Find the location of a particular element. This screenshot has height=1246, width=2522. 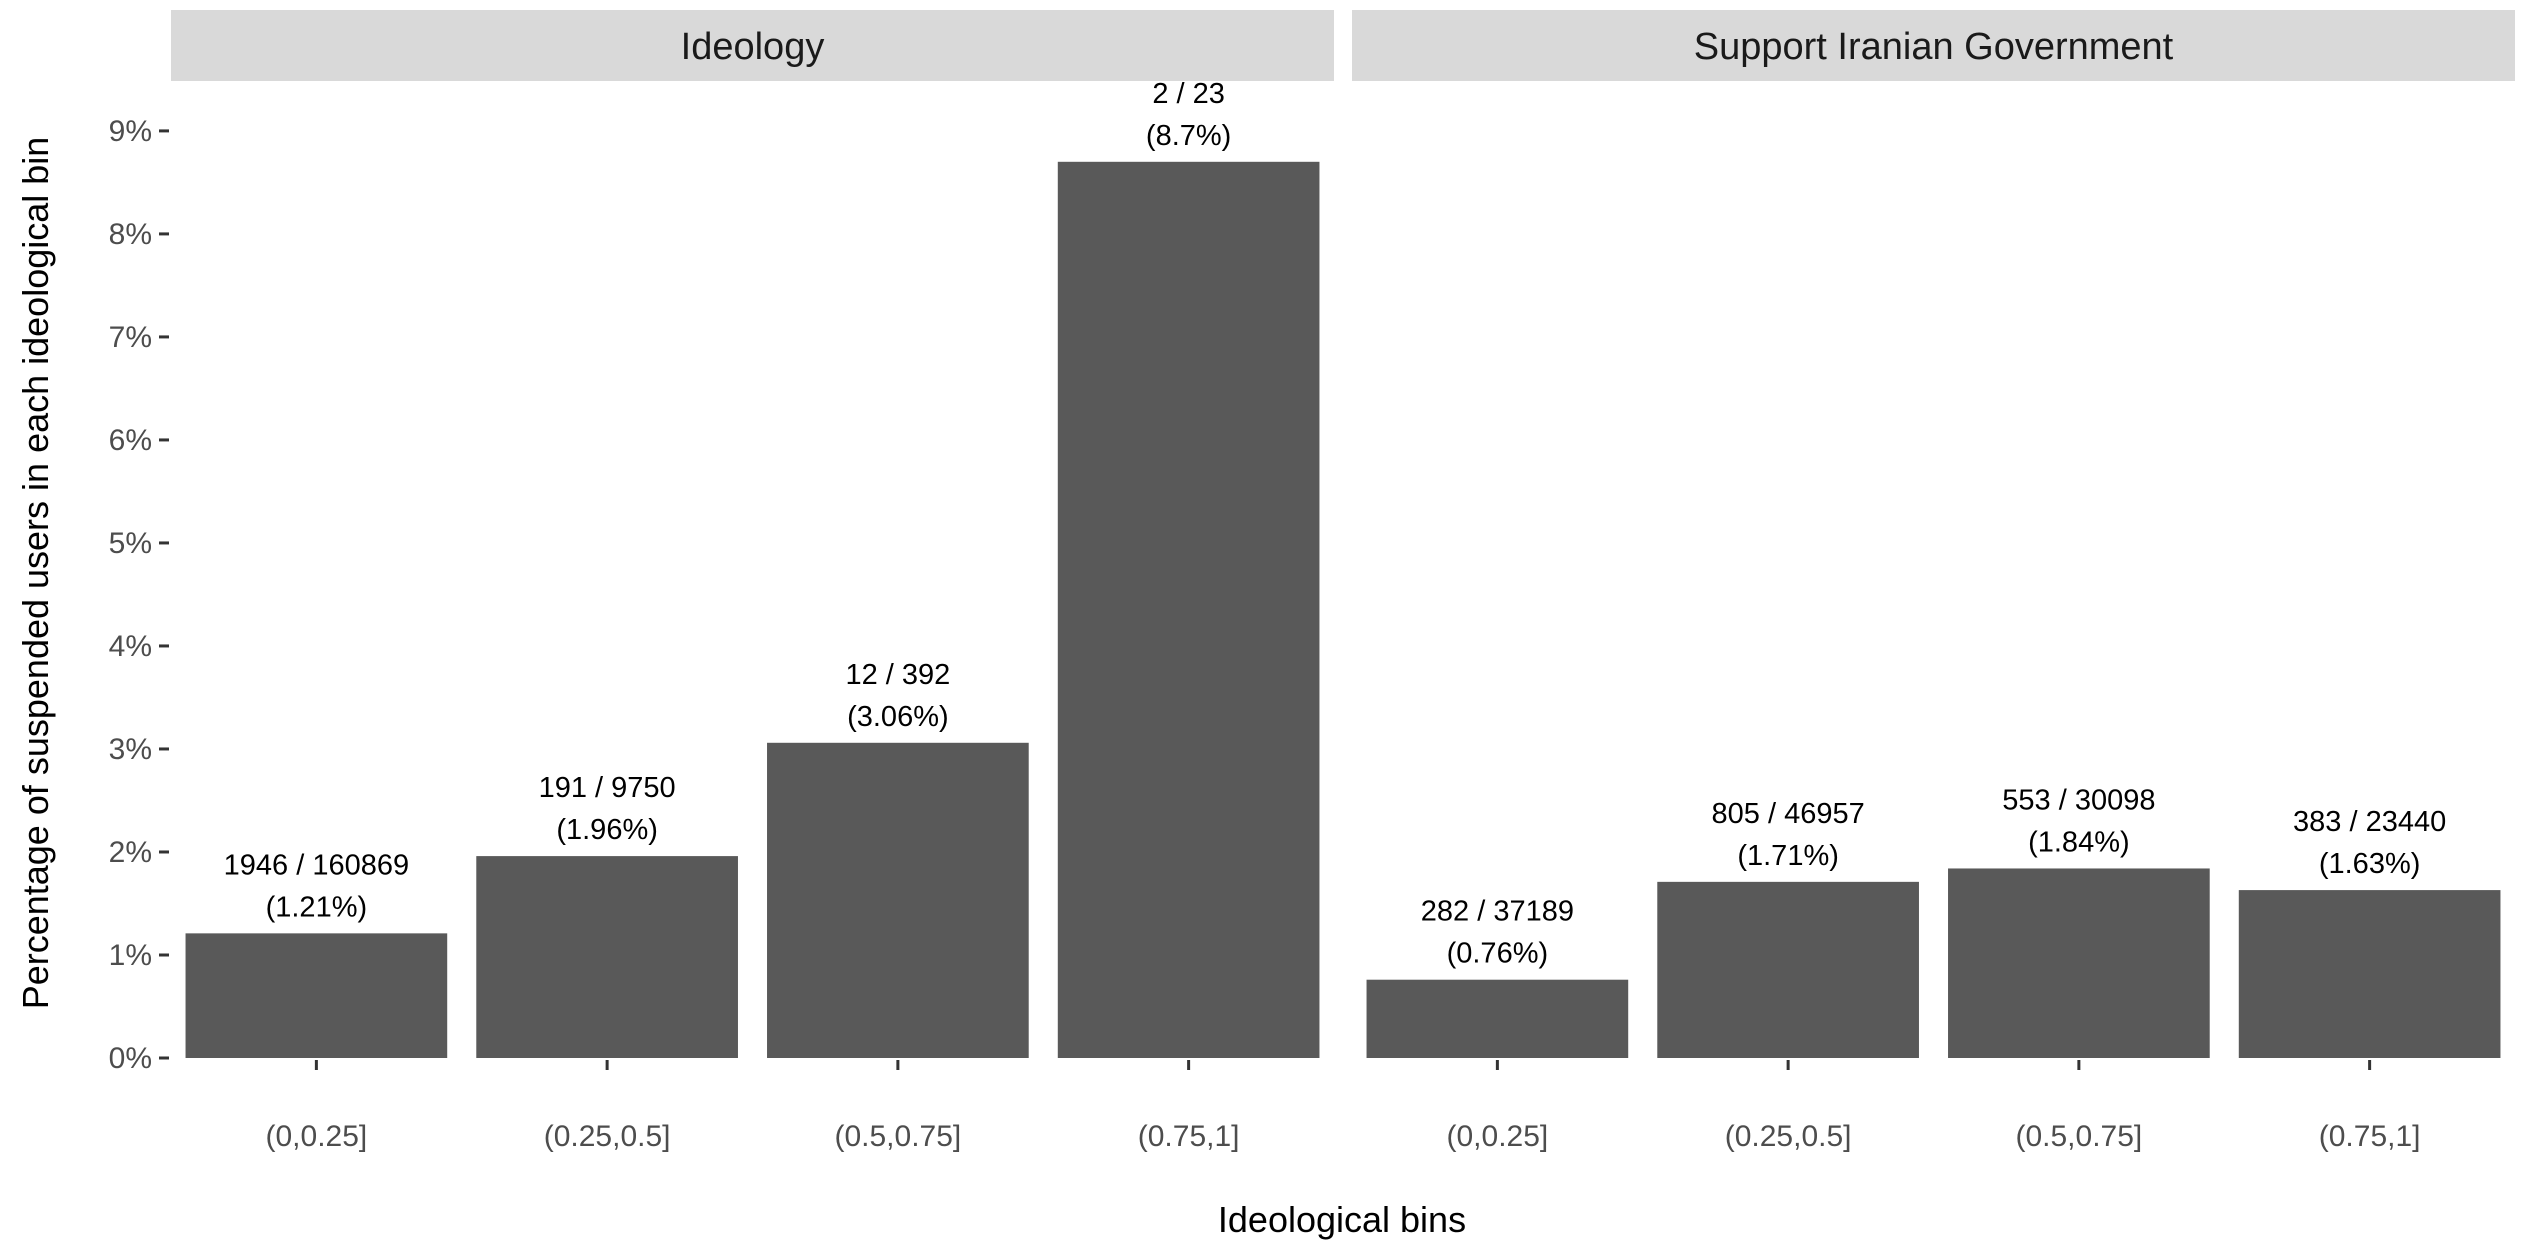

bar-percent-label: (1.96%) is located at coordinates (607, 830).